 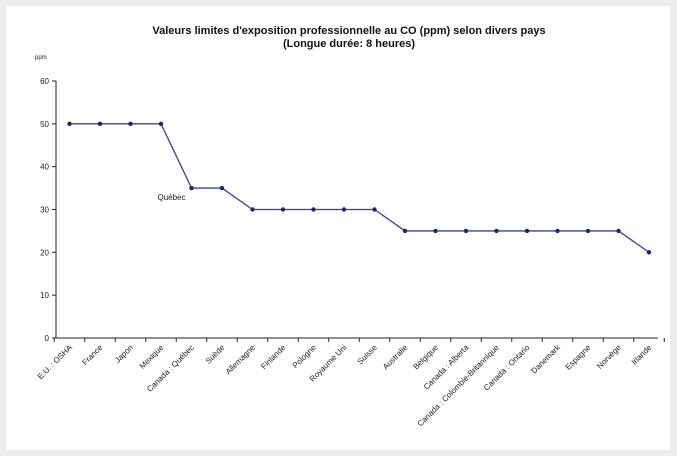 What do you see at coordinates (240, 359) in the screenshot?
I see `x-tick-label: Allemagne` at bounding box center [240, 359].